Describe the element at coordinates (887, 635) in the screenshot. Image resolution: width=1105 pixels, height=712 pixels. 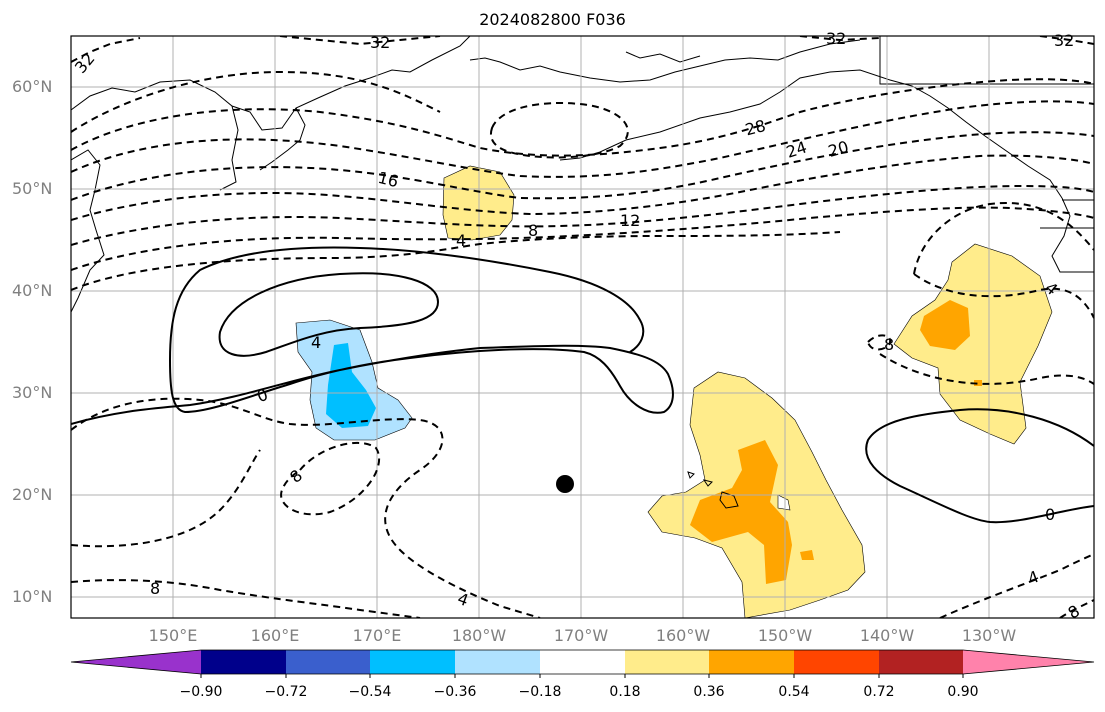
I see `lon-label-140w: 140°W` at that location.